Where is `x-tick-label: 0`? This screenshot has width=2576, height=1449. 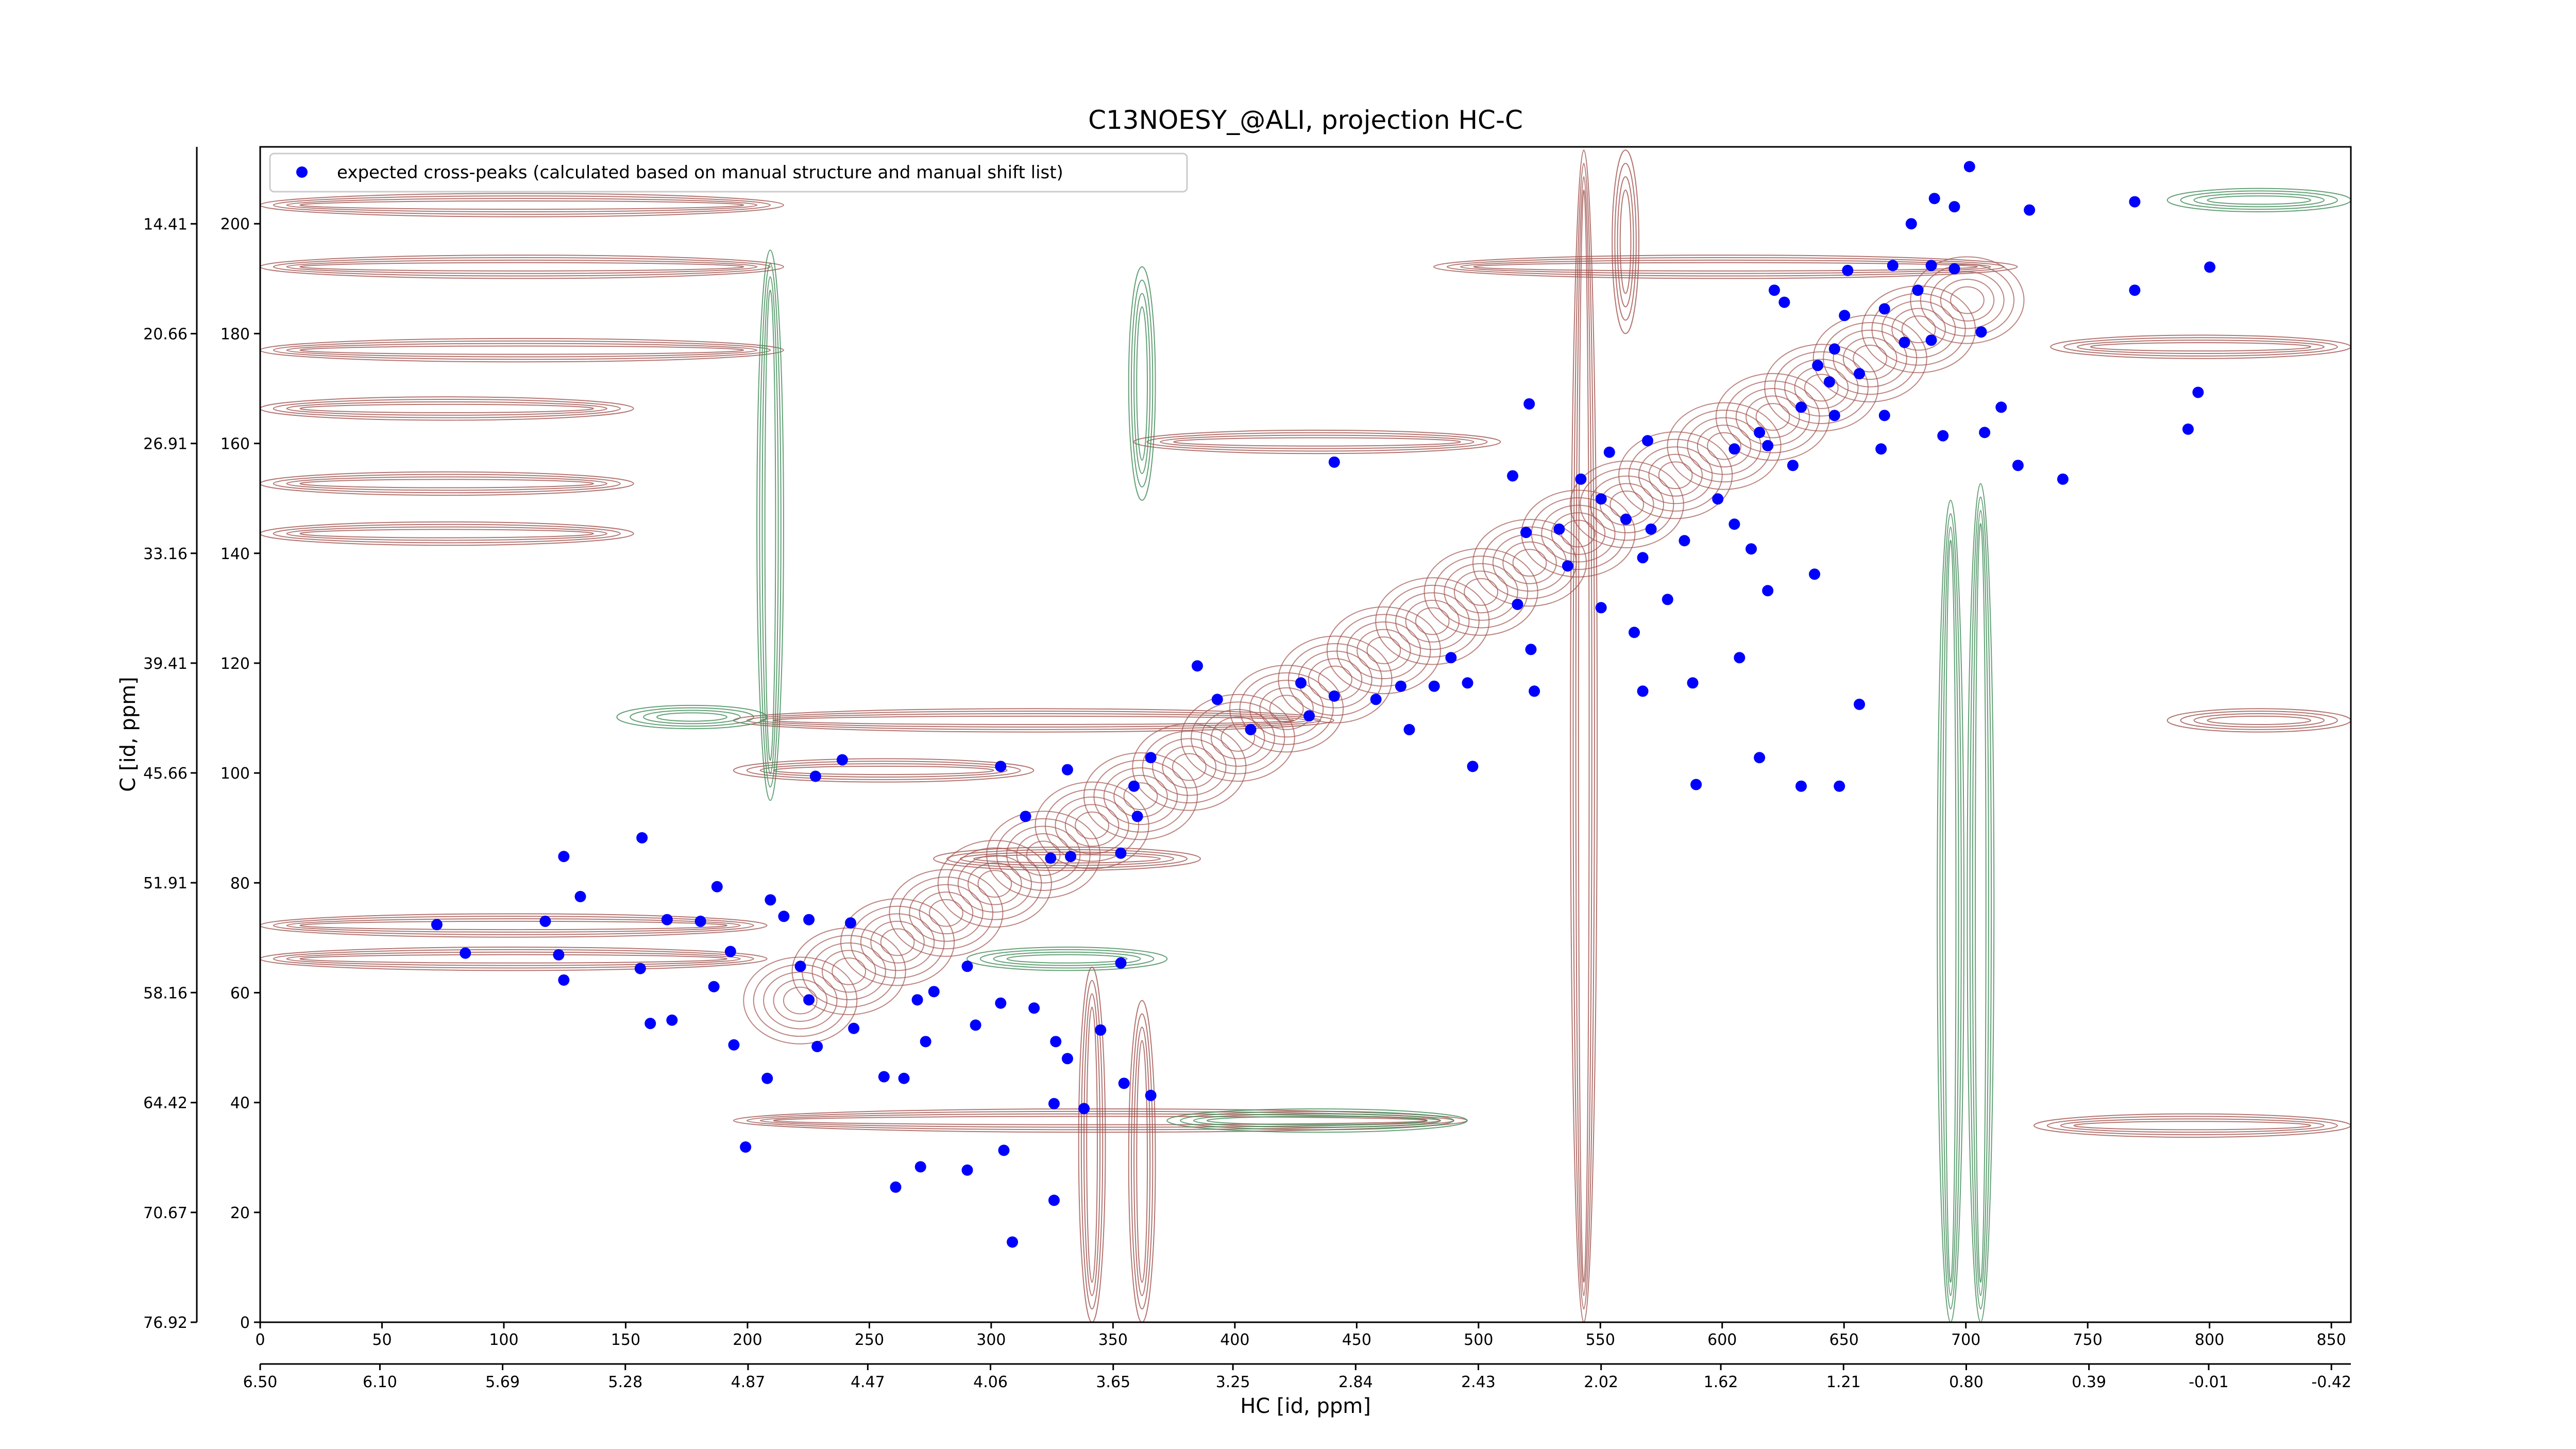 x-tick-label: 0 is located at coordinates (260, 1340).